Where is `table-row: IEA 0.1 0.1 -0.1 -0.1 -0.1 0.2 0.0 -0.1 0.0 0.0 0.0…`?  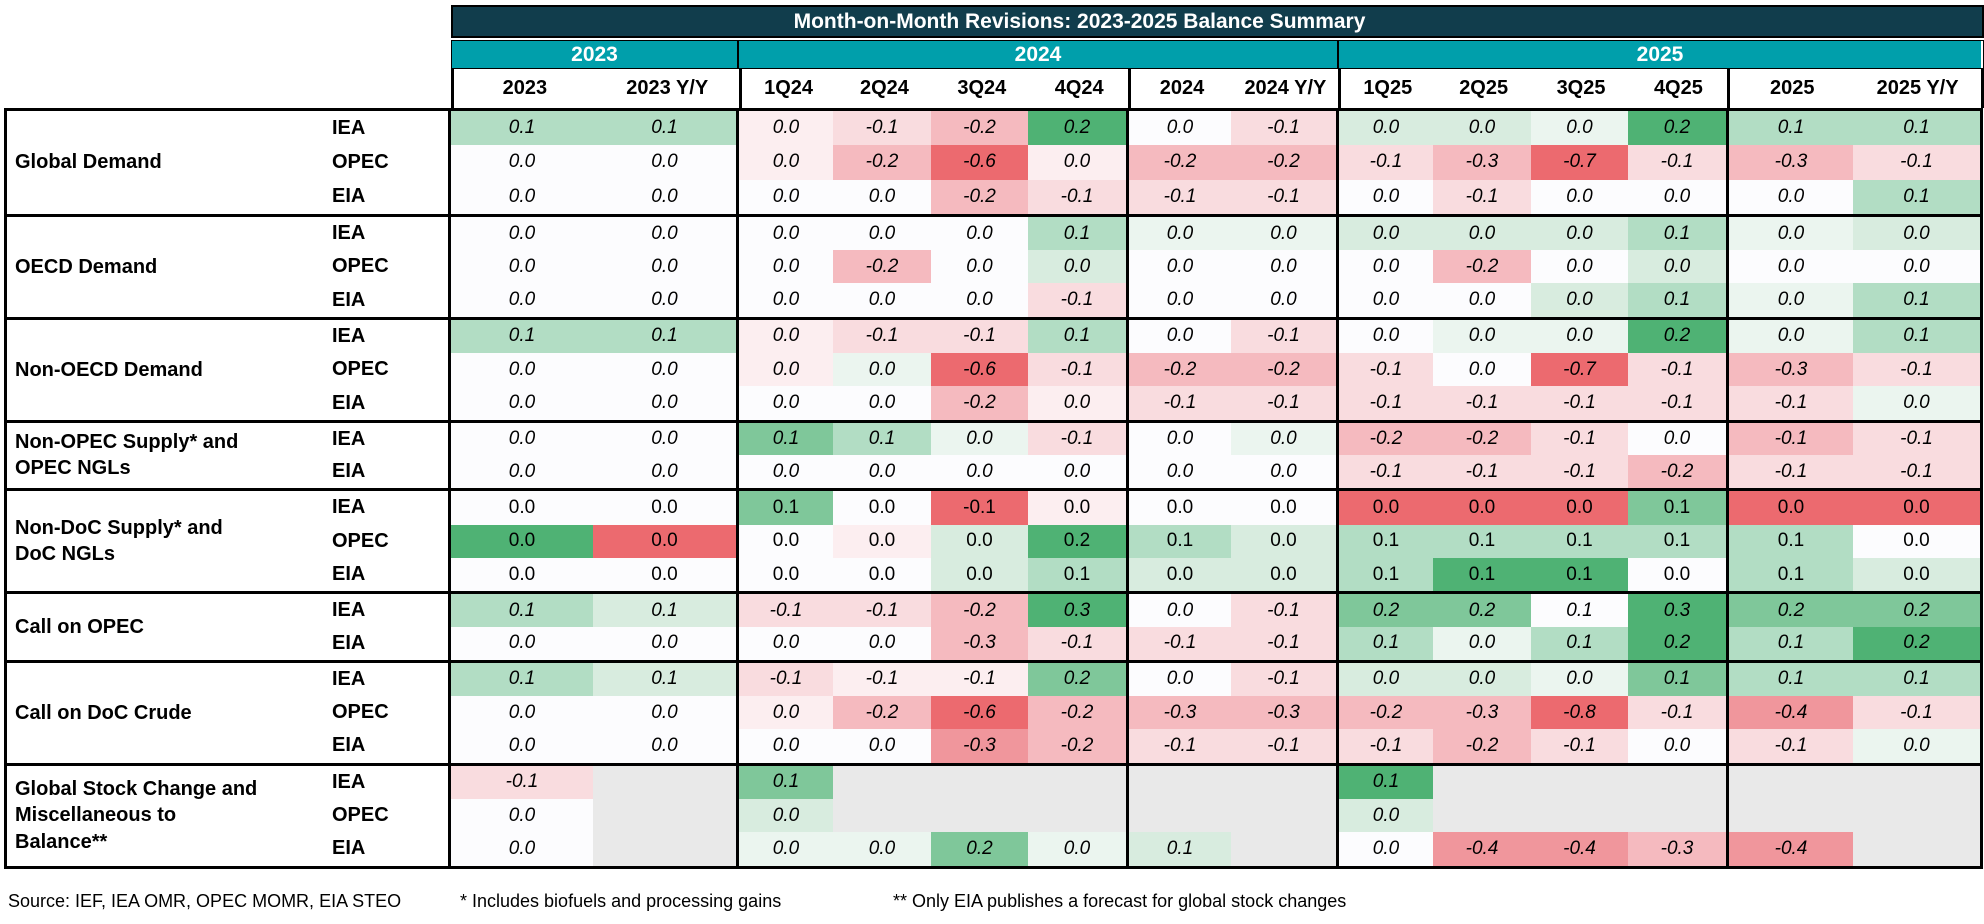 table-row: IEA 0.1 0.1 -0.1 -0.1 -0.1 0.2 0.0 -0.1 0.0 0.0 0.0… is located at coordinates (1123, 679).